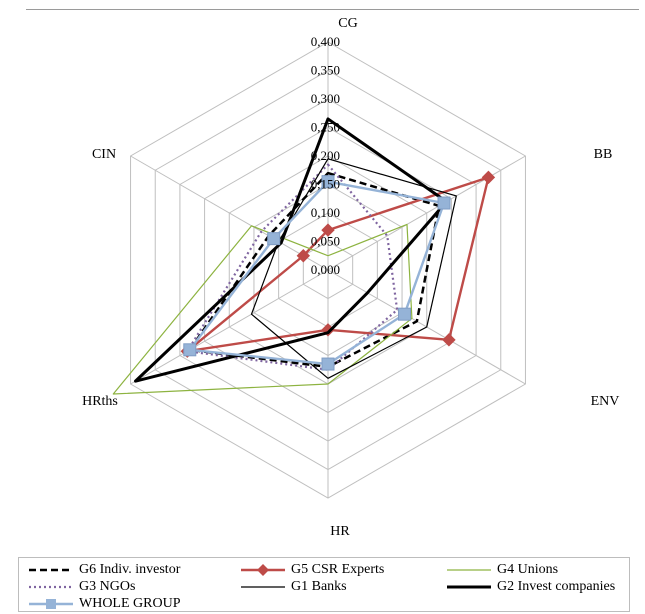 The height and width of the screenshot is (614, 645). Describe the element at coordinates (338, 569) in the screenshot. I see `legend-label: G5 CSR Experts` at that location.